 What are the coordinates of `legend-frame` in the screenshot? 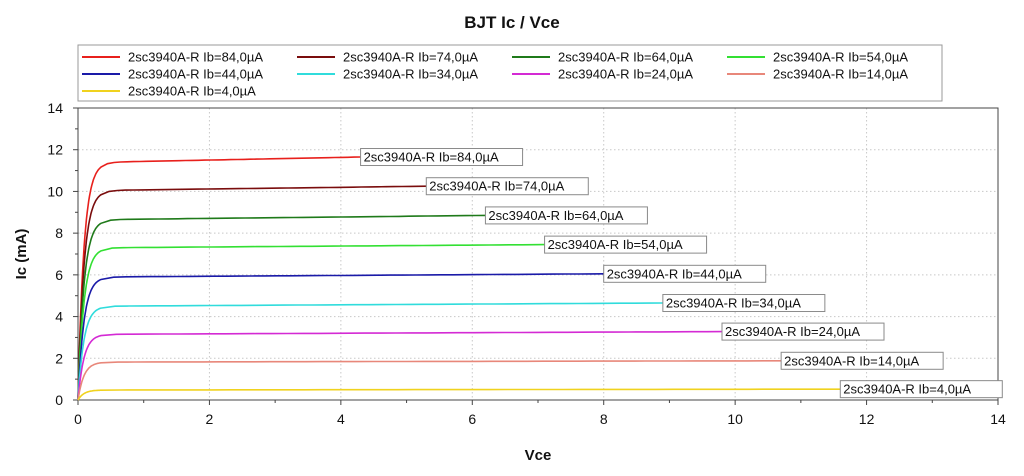 It's located at (510, 73).